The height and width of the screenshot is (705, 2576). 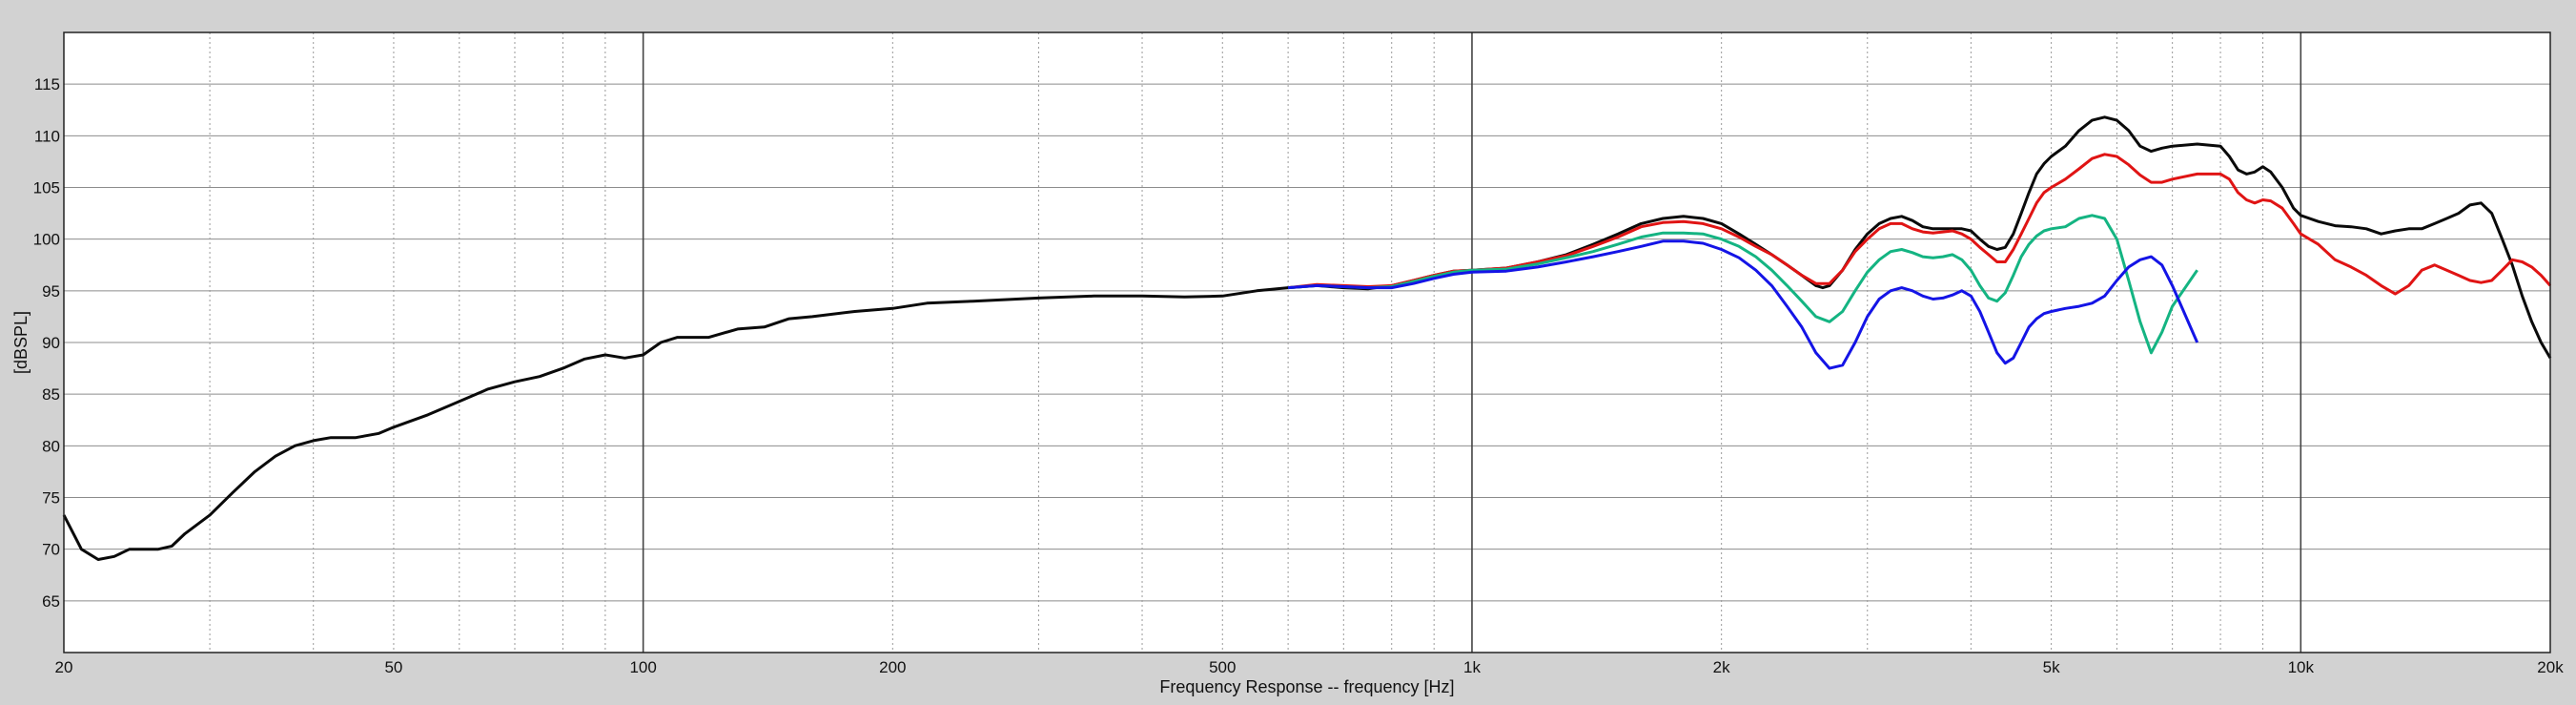 I want to click on y-tick-label: 65, so click(x=51, y=602).